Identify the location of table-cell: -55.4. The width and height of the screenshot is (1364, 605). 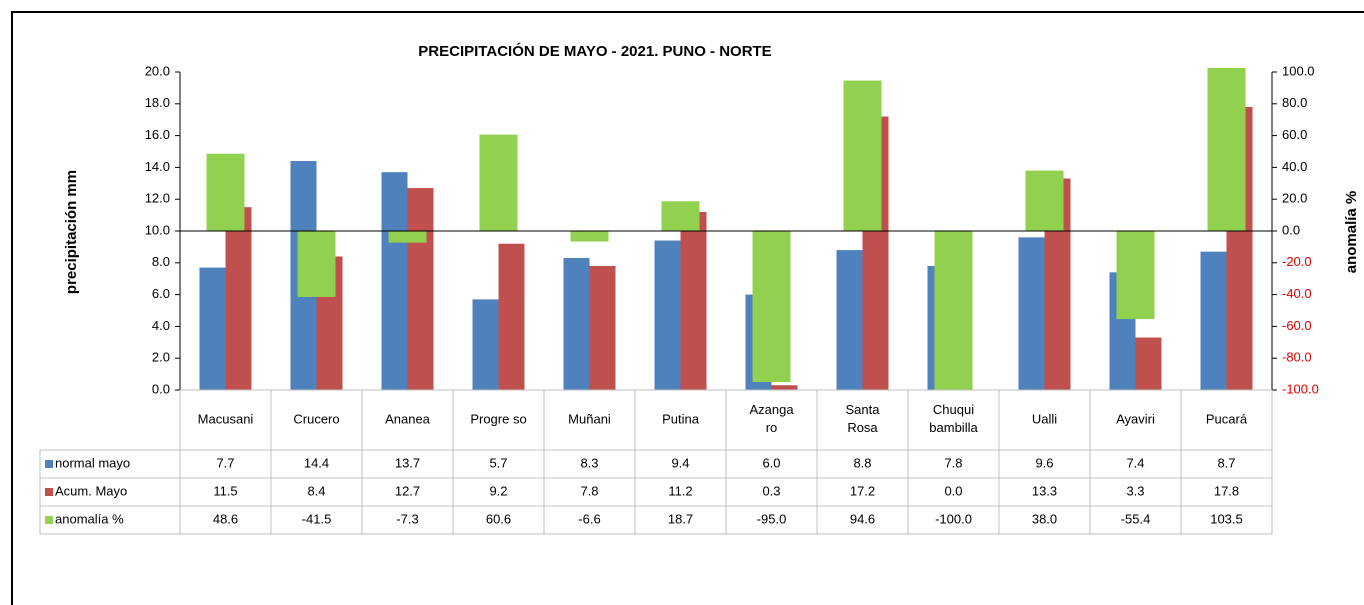
(1136, 518).